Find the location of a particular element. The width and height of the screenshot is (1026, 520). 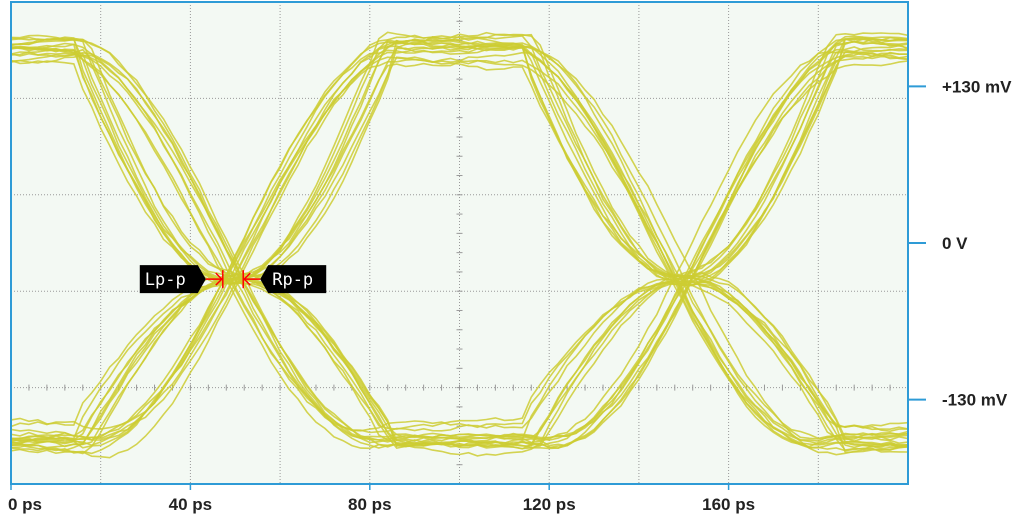

x-axis: 0 ps 40 ps 80 ps 120 ps 160 ps is located at coordinates (381, 499).